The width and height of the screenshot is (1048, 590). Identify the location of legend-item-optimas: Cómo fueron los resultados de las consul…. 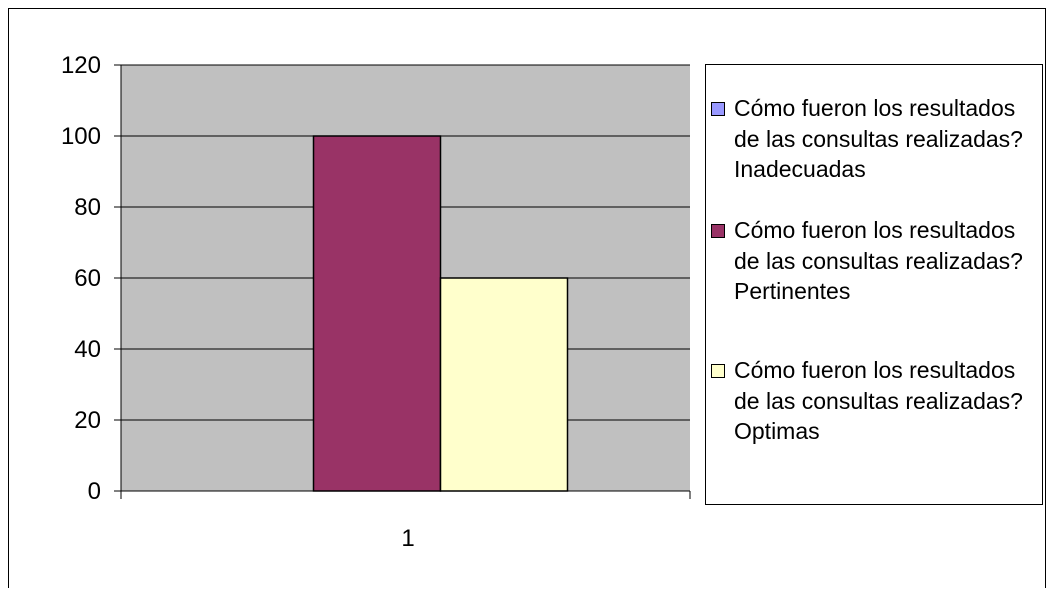
(872, 401).